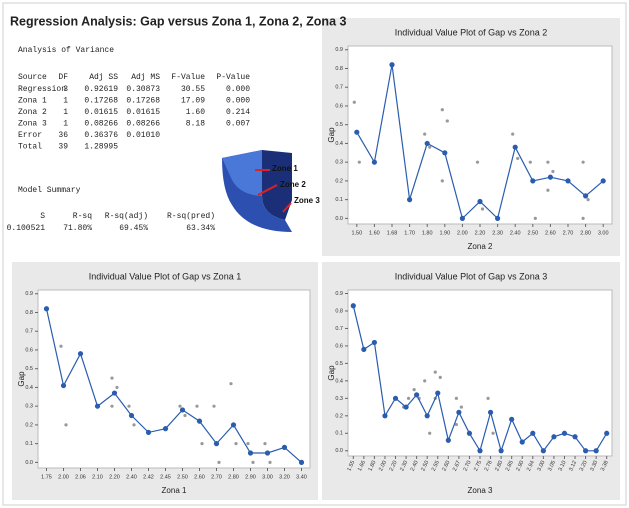 This screenshot has width=629, height=508. I want to click on x-tick-label: 1.80, so click(373, 466).